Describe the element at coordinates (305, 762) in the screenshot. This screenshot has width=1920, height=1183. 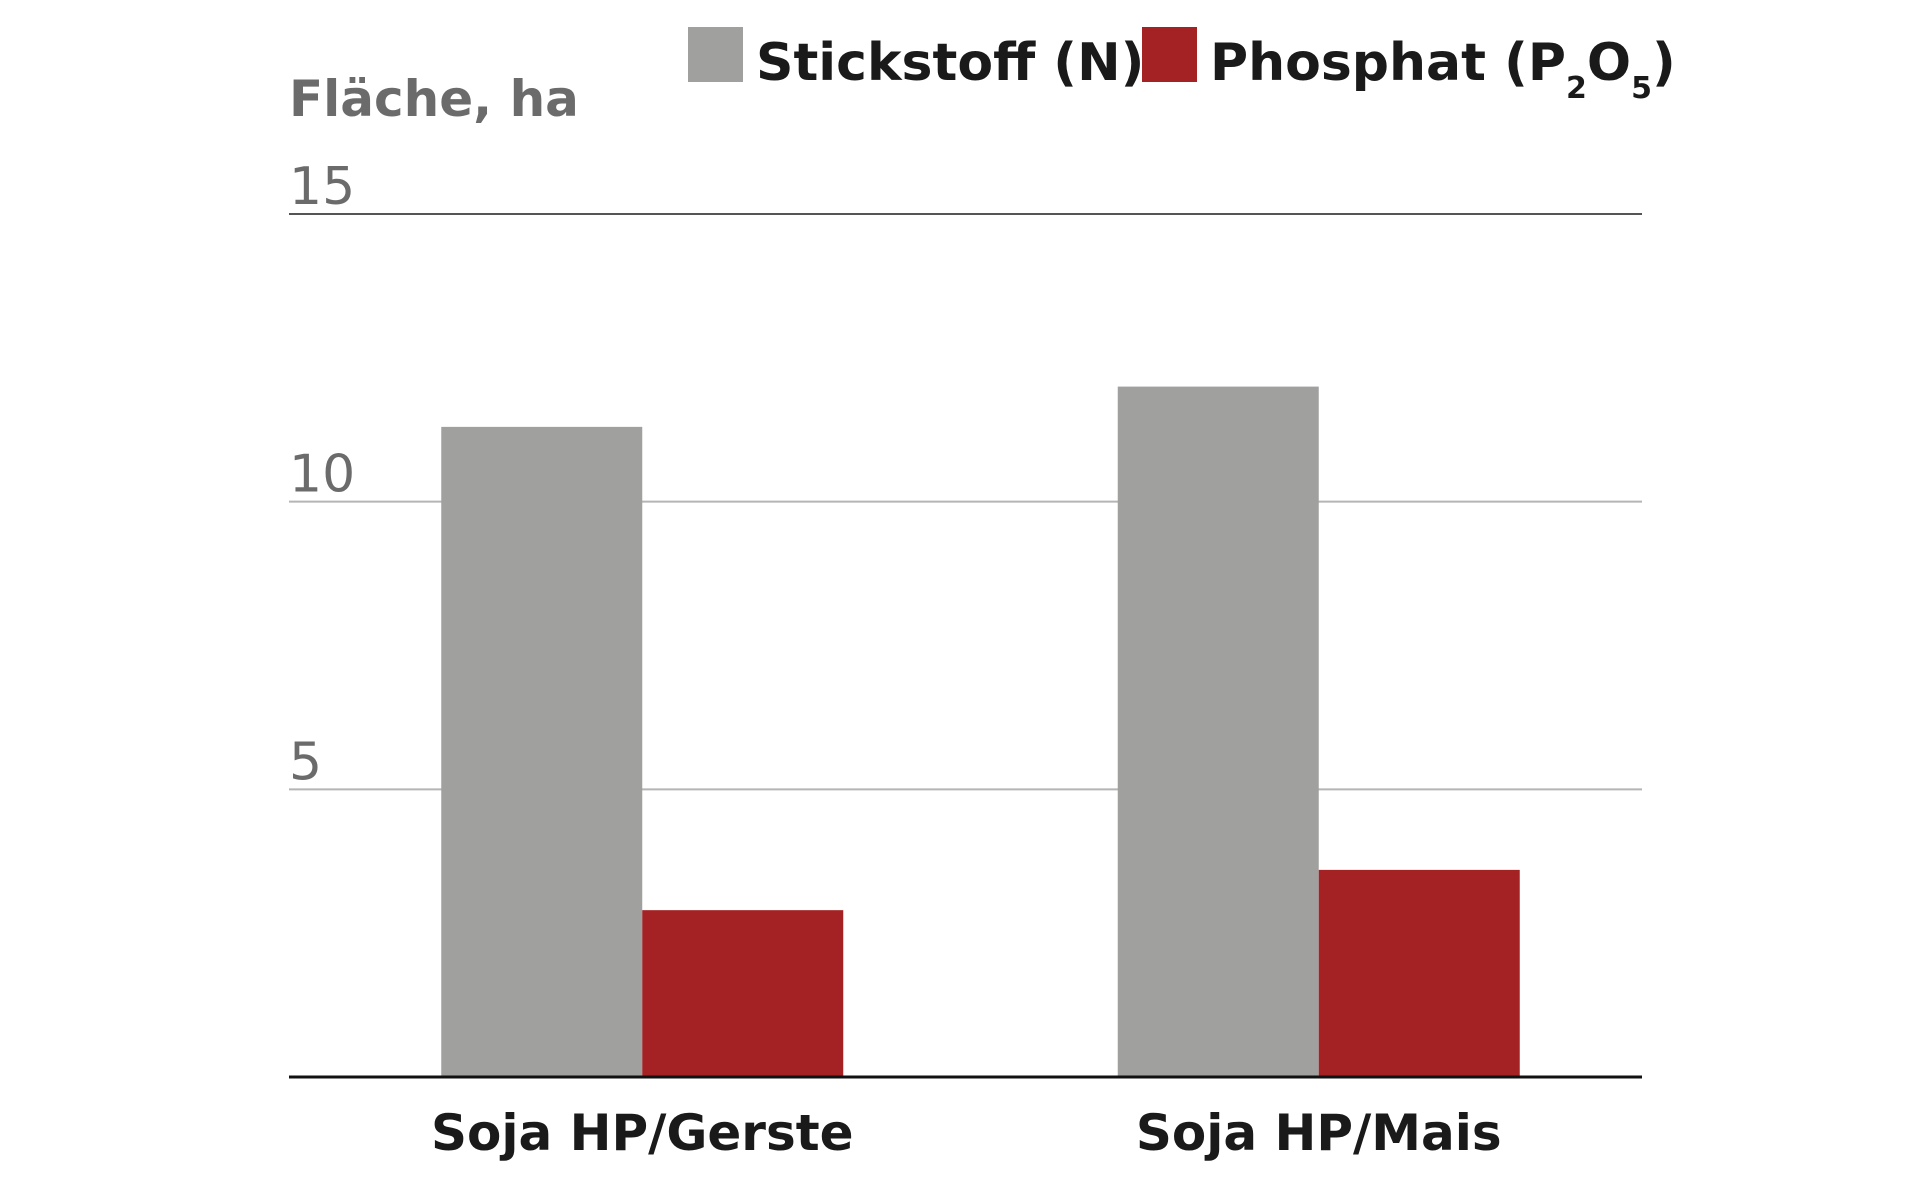
I see `y-tick-label: 5` at that location.